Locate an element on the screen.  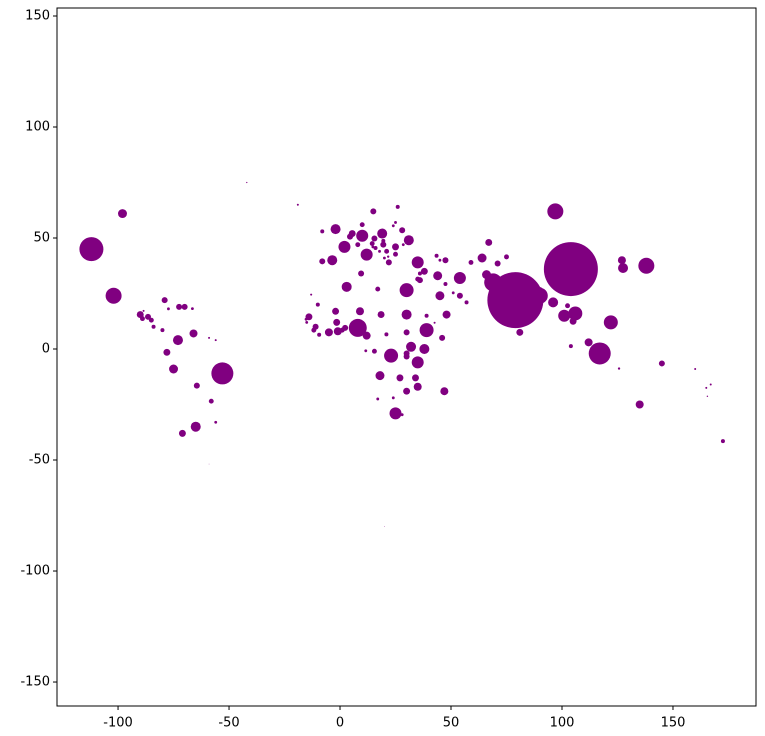
x-tick-label: 150 is located at coordinates (673, 723).